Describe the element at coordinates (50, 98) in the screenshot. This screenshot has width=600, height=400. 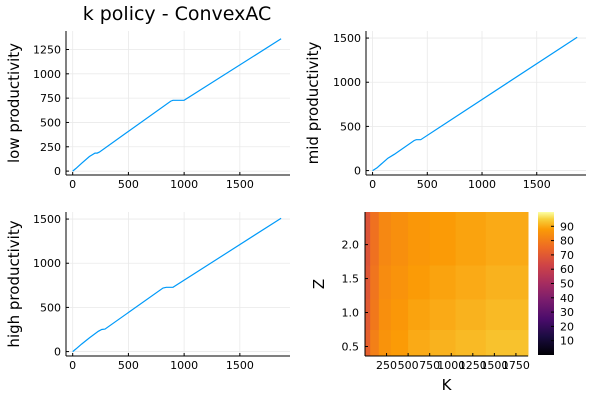
I see `y-tick-label: 750` at that location.